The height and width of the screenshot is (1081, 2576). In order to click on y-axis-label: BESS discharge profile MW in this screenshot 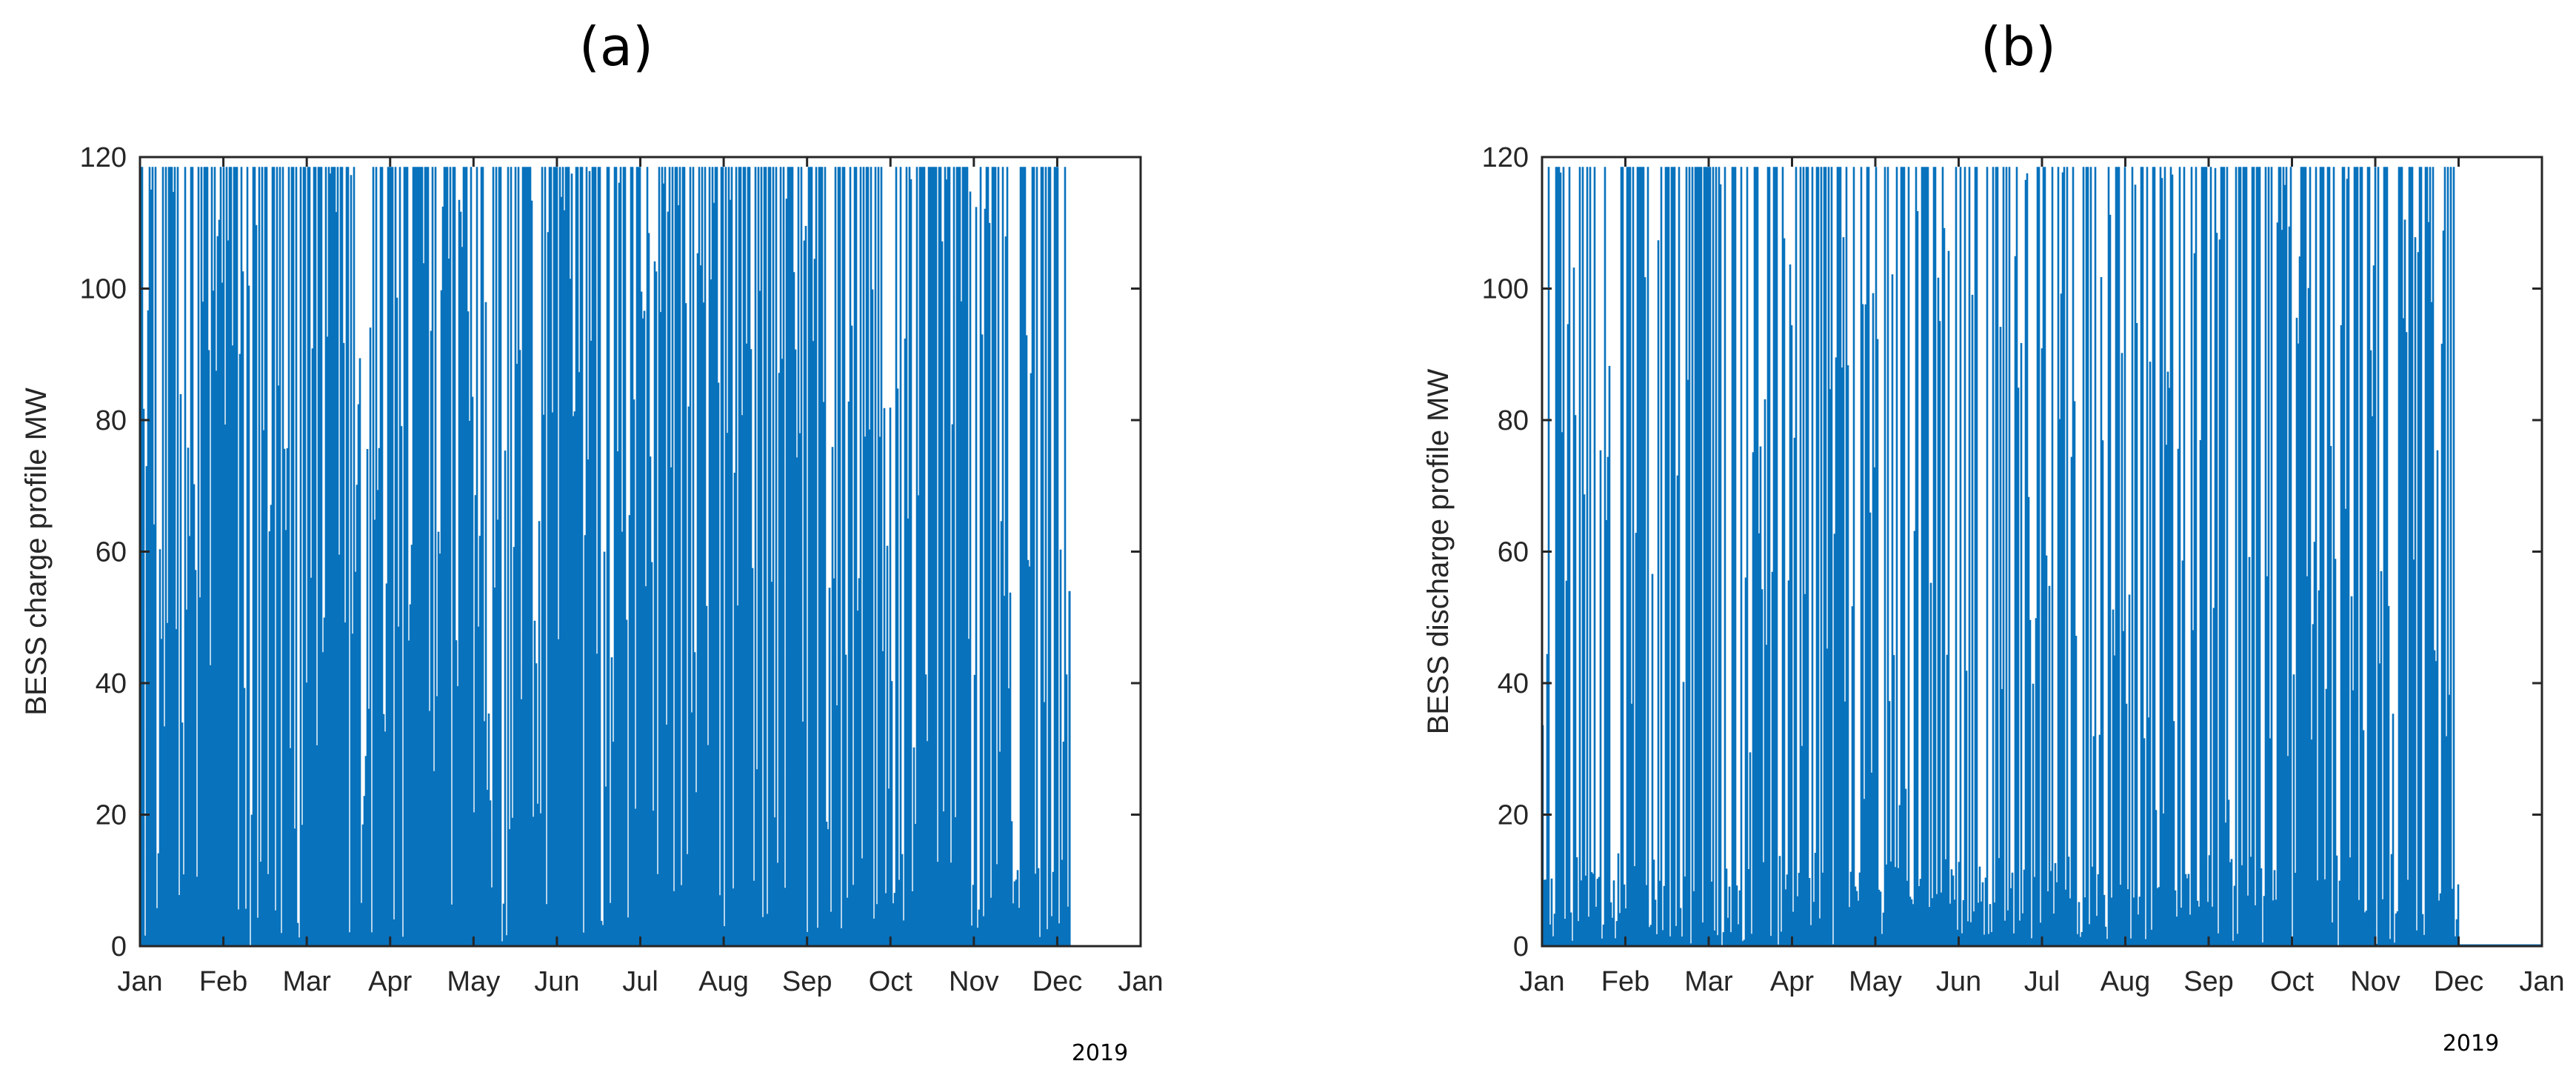, I will do `click(1438, 551)`.